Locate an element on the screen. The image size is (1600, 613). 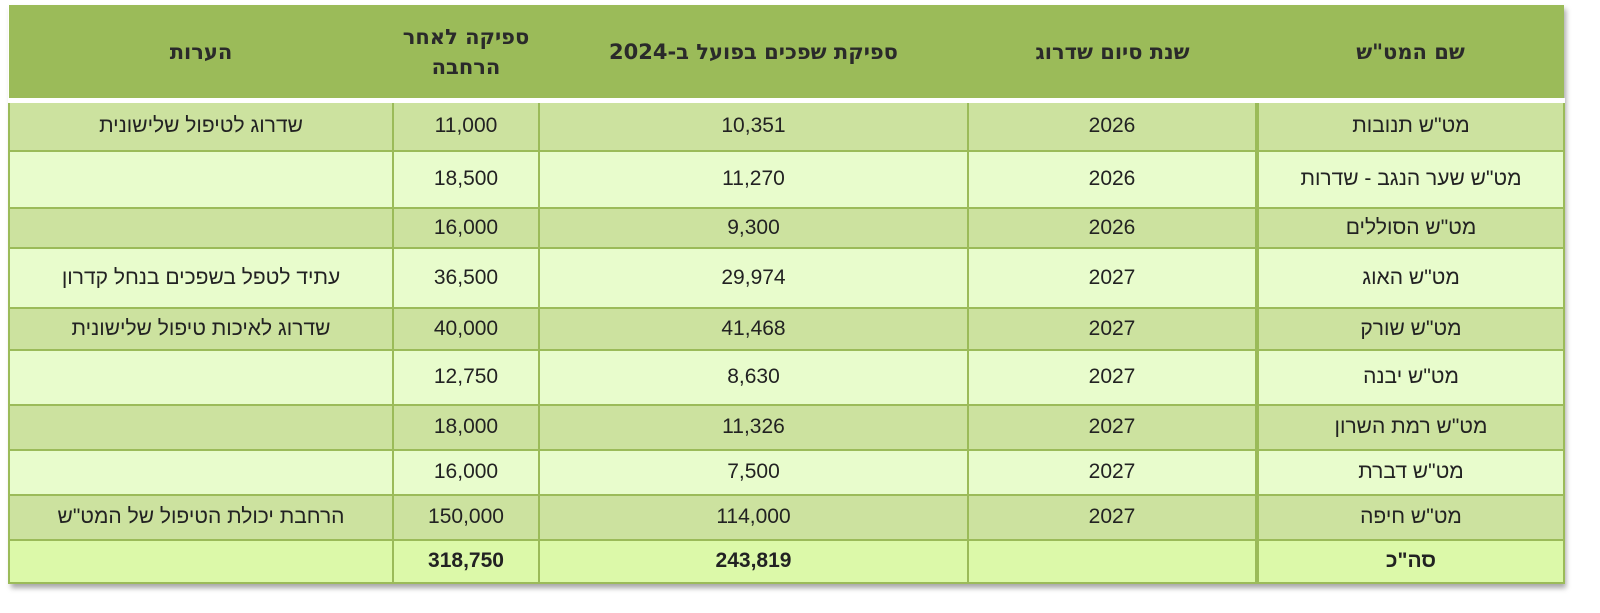
cell-actual: 11,270 is located at coordinates (753, 179).